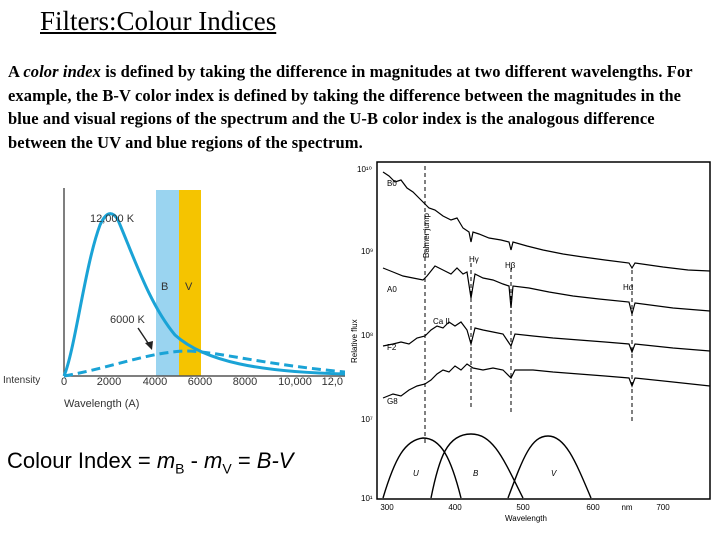  What do you see at coordinates (549, 467) in the screenshot?
I see `filter-v-curve` at bounding box center [549, 467].